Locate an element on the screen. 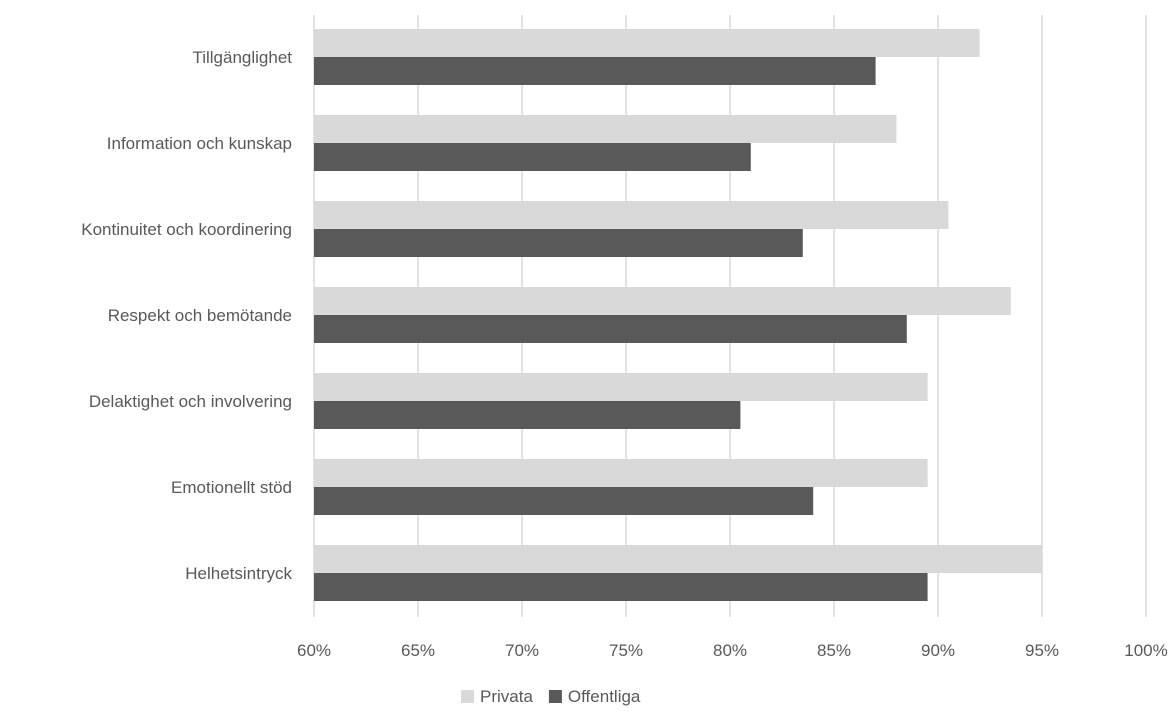 This screenshot has height=713, width=1176. category-label-4: Delaktighet och involvering is located at coordinates (190, 401).